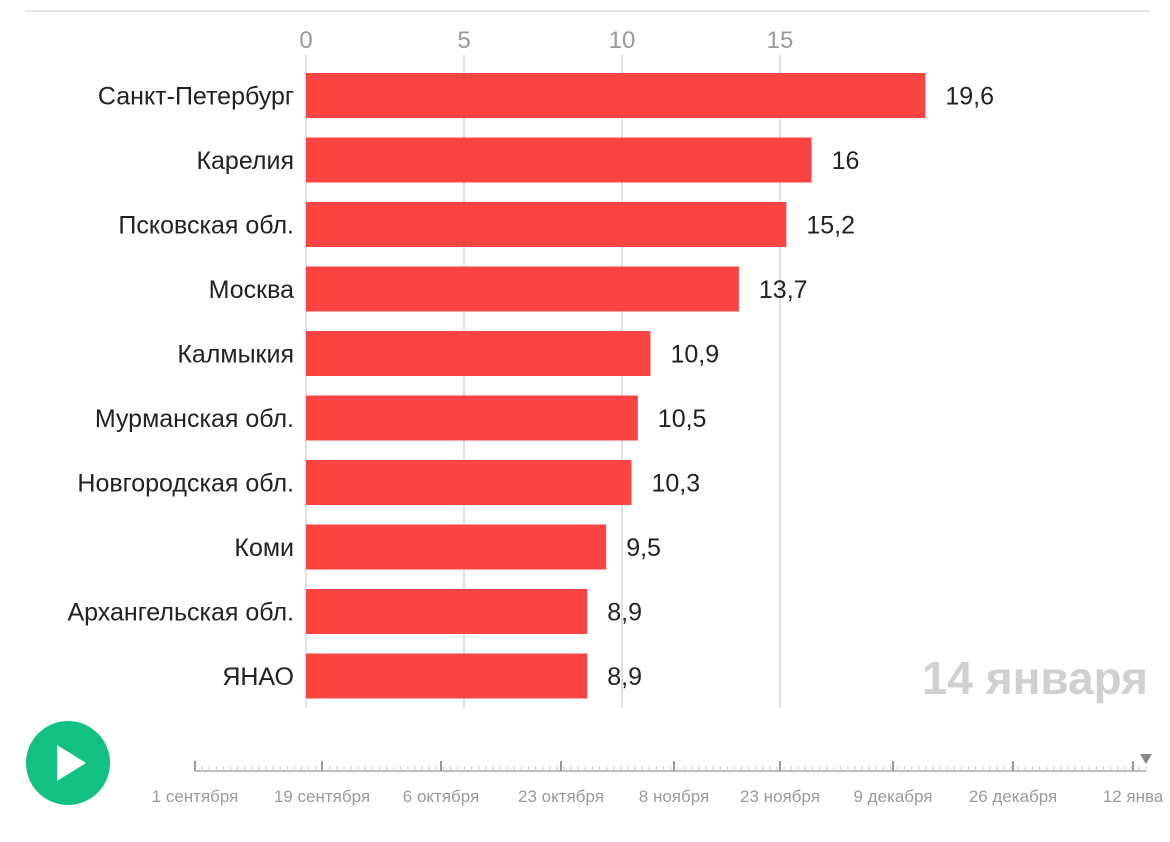 This screenshot has width=1170, height=842. I want to click on value-label: 19,6, so click(969, 97).